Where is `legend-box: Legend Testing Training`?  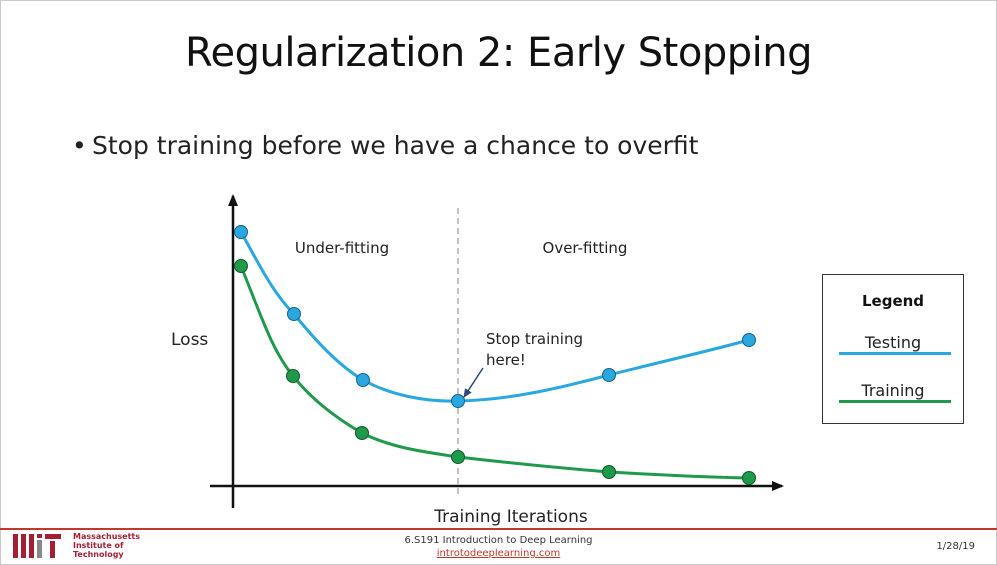 legend-box: Legend Testing Training is located at coordinates (893, 349).